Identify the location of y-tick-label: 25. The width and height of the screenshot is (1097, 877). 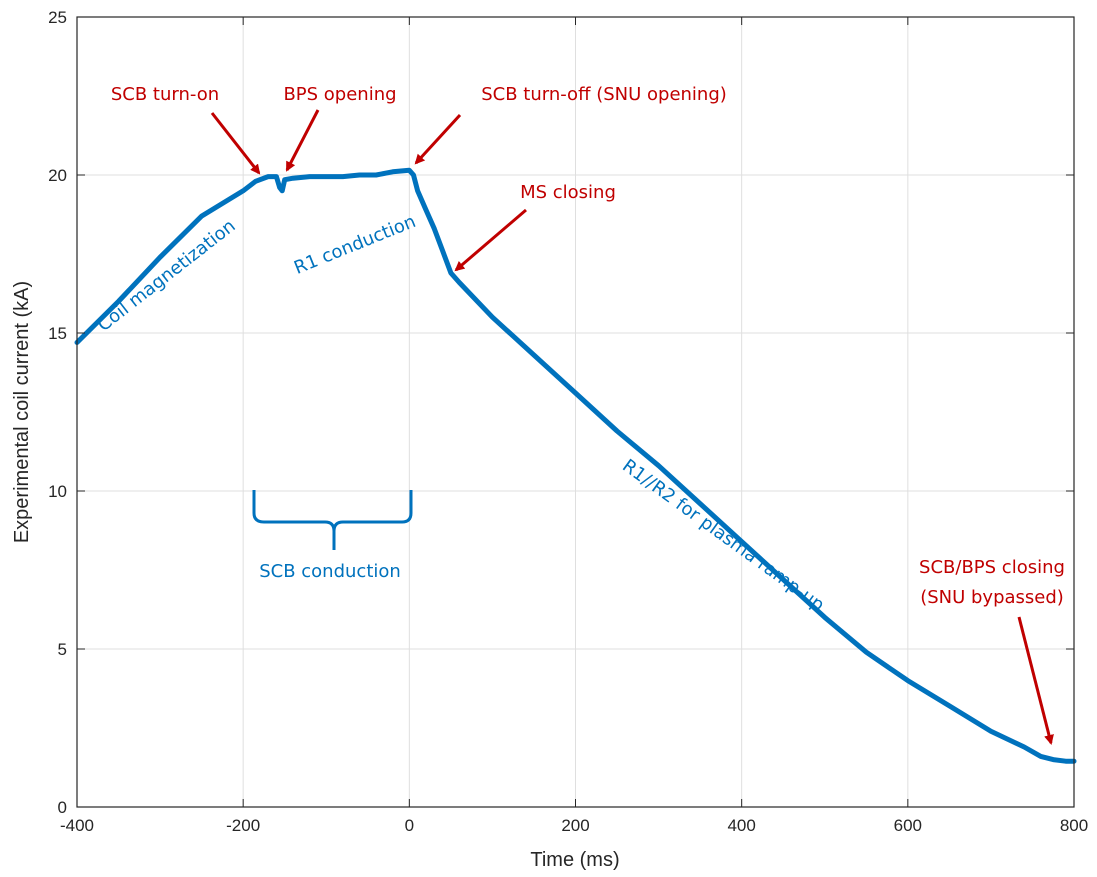
(57, 17).